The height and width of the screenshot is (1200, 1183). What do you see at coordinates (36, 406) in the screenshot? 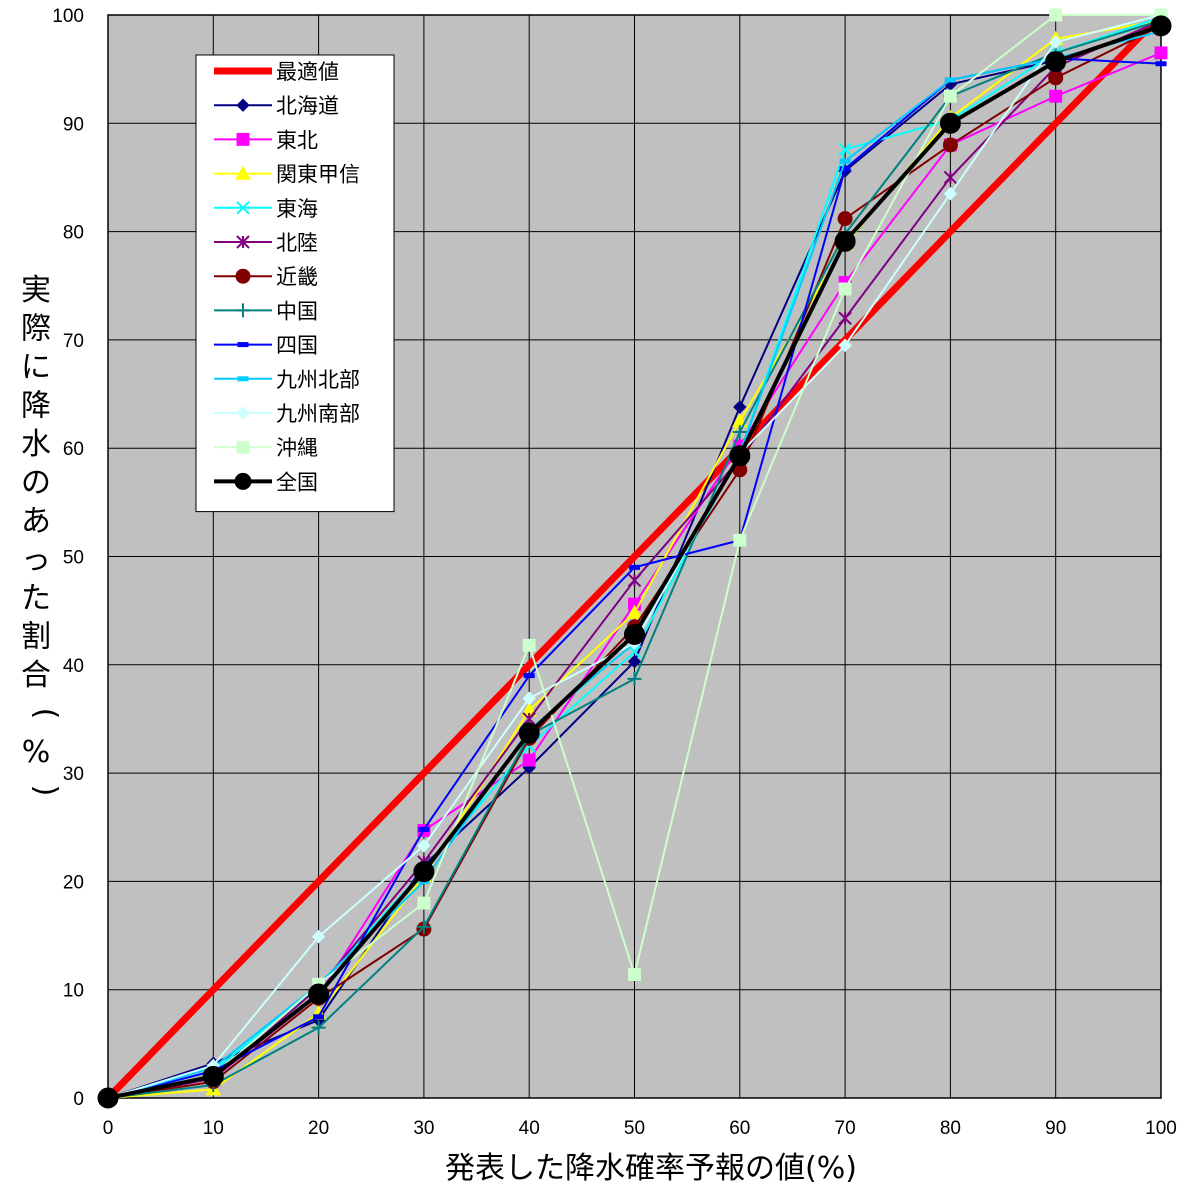
I see `y-title-char: 降` at bounding box center [36, 406].